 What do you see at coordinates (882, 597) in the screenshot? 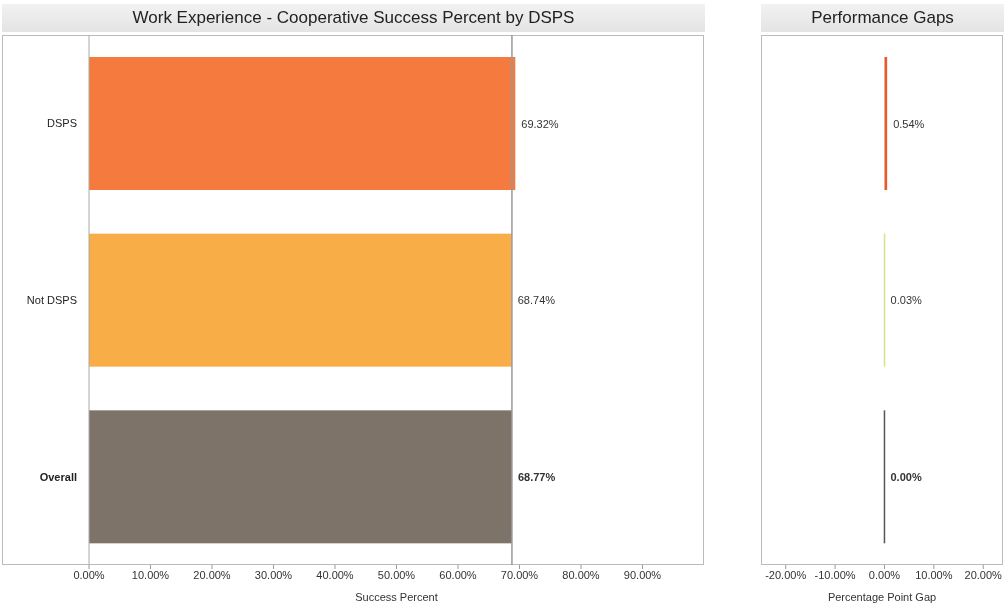
I see `x-axis-title: Percentage Point Gap` at bounding box center [882, 597].